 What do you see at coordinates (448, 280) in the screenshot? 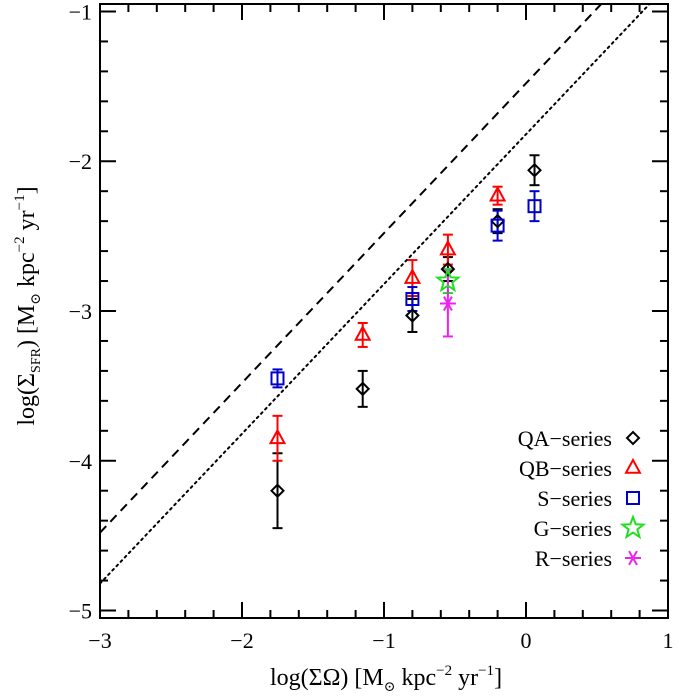
I see `g-series-point` at bounding box center [448, 280].